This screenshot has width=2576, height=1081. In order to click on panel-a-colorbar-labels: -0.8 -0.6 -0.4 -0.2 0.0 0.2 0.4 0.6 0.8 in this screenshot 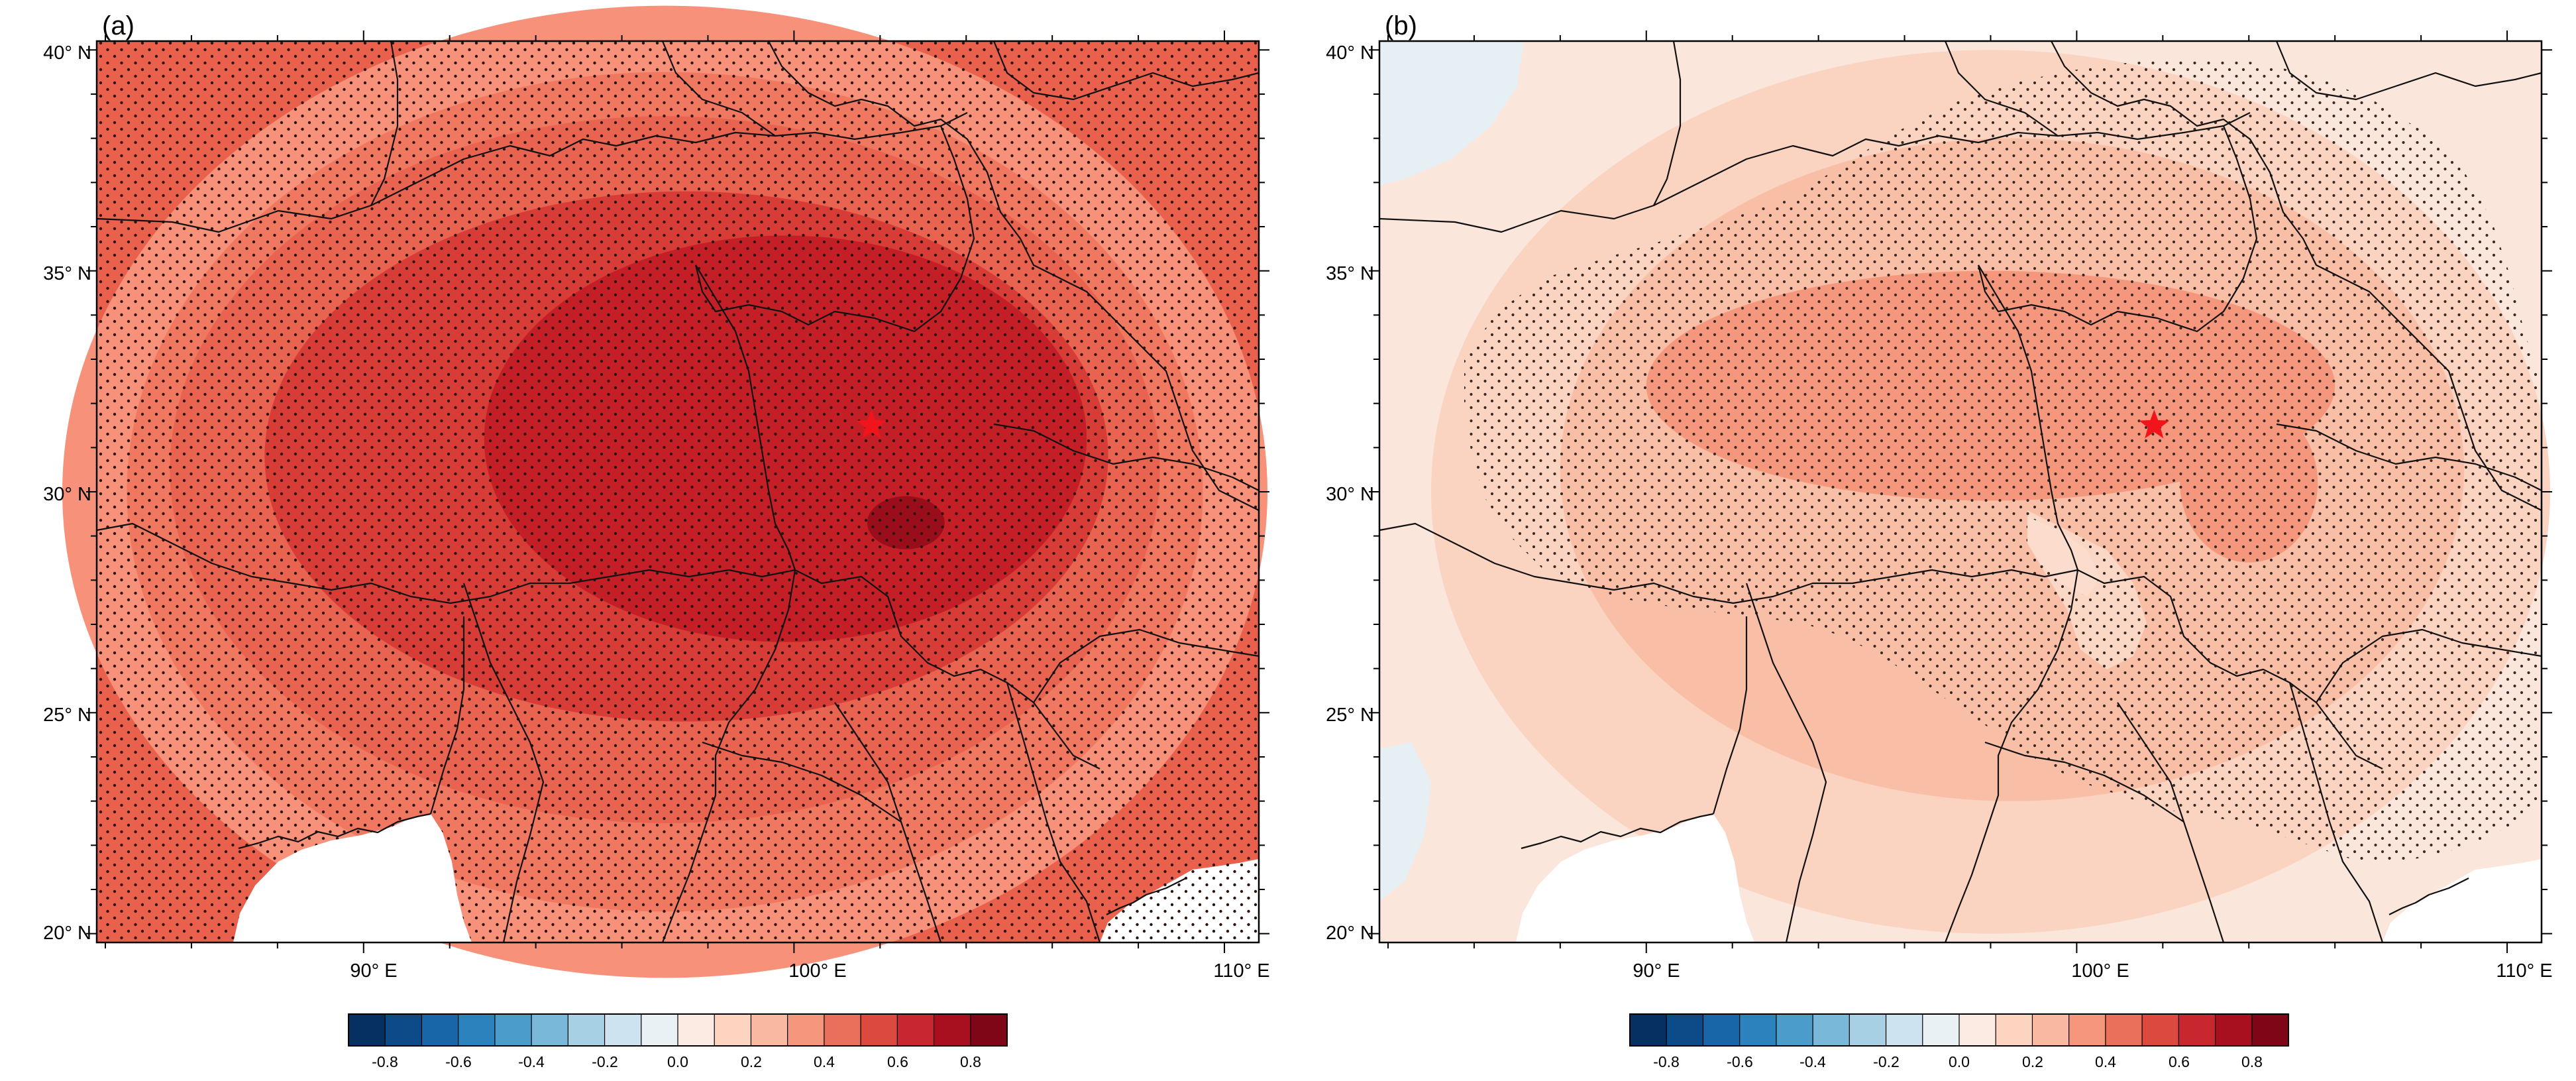, I will do `click(676, 1061)`.